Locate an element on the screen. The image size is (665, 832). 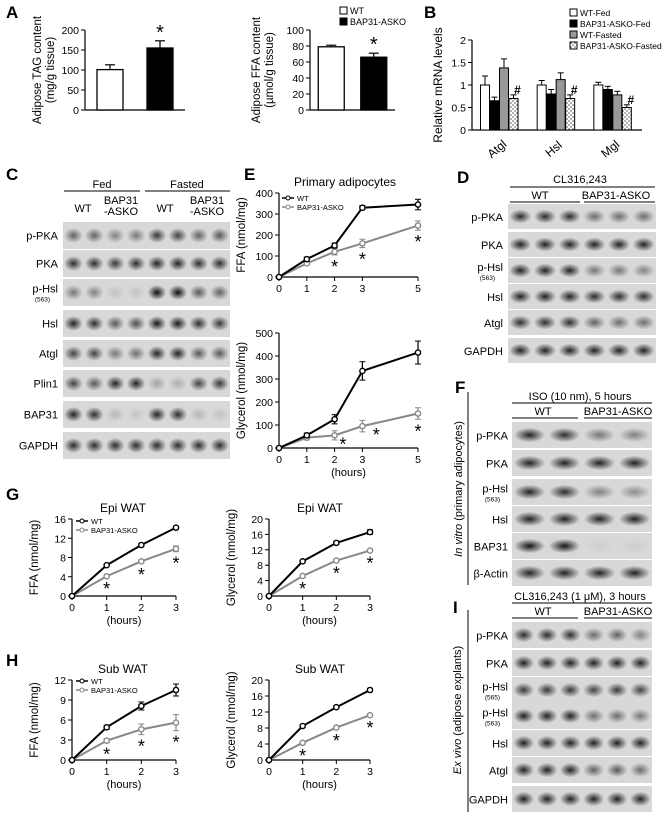
I-wt-label: WT is located at coordinates (542, 612).